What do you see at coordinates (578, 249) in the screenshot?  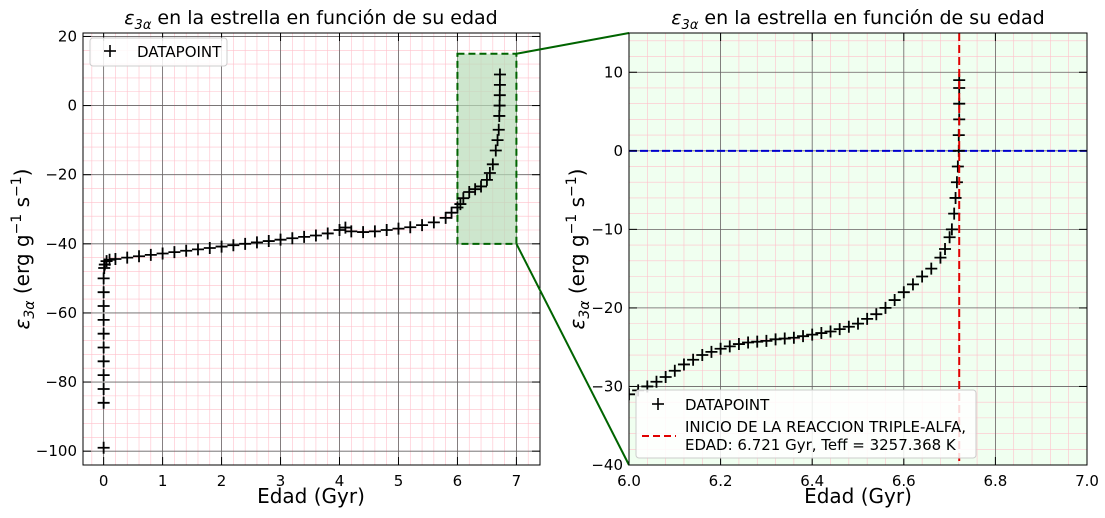 I see `right-y-axis-label: ε3α (erg g−1 s−1)` at bounding box center [578, 249].